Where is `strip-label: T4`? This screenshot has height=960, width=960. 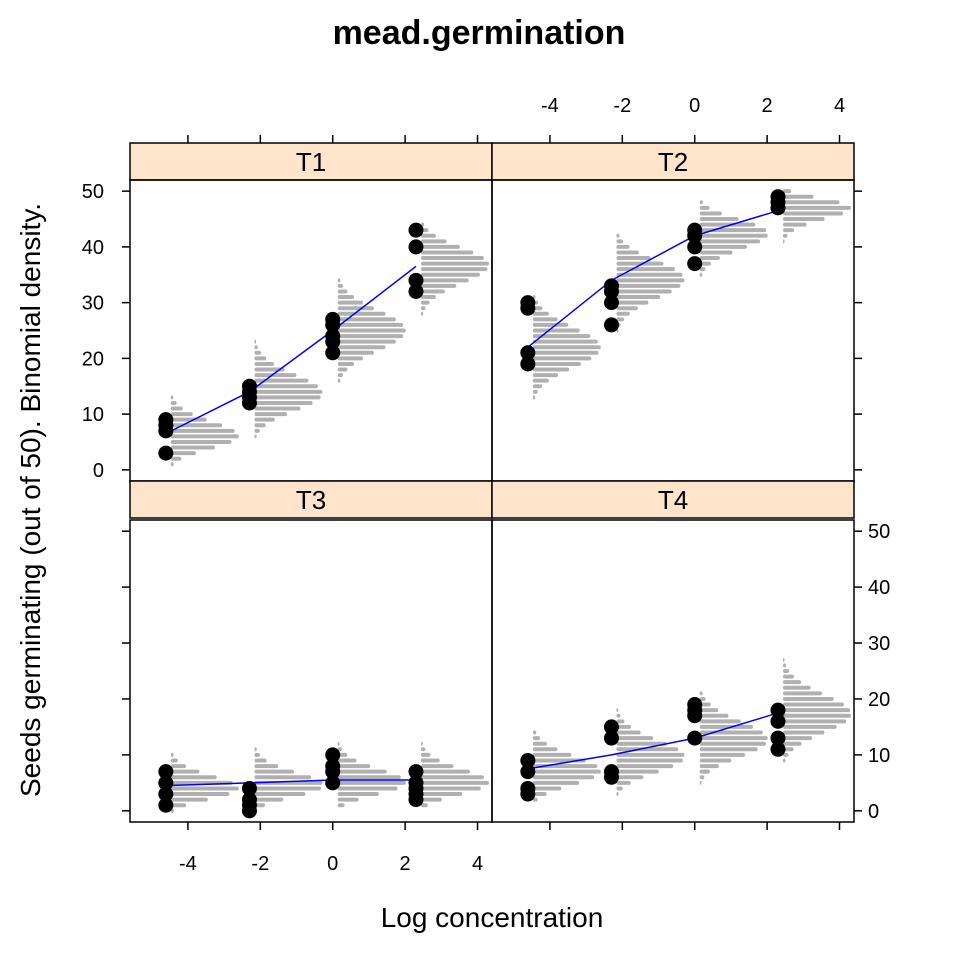 strip-label: T4 is located at coordinates (673, 500).